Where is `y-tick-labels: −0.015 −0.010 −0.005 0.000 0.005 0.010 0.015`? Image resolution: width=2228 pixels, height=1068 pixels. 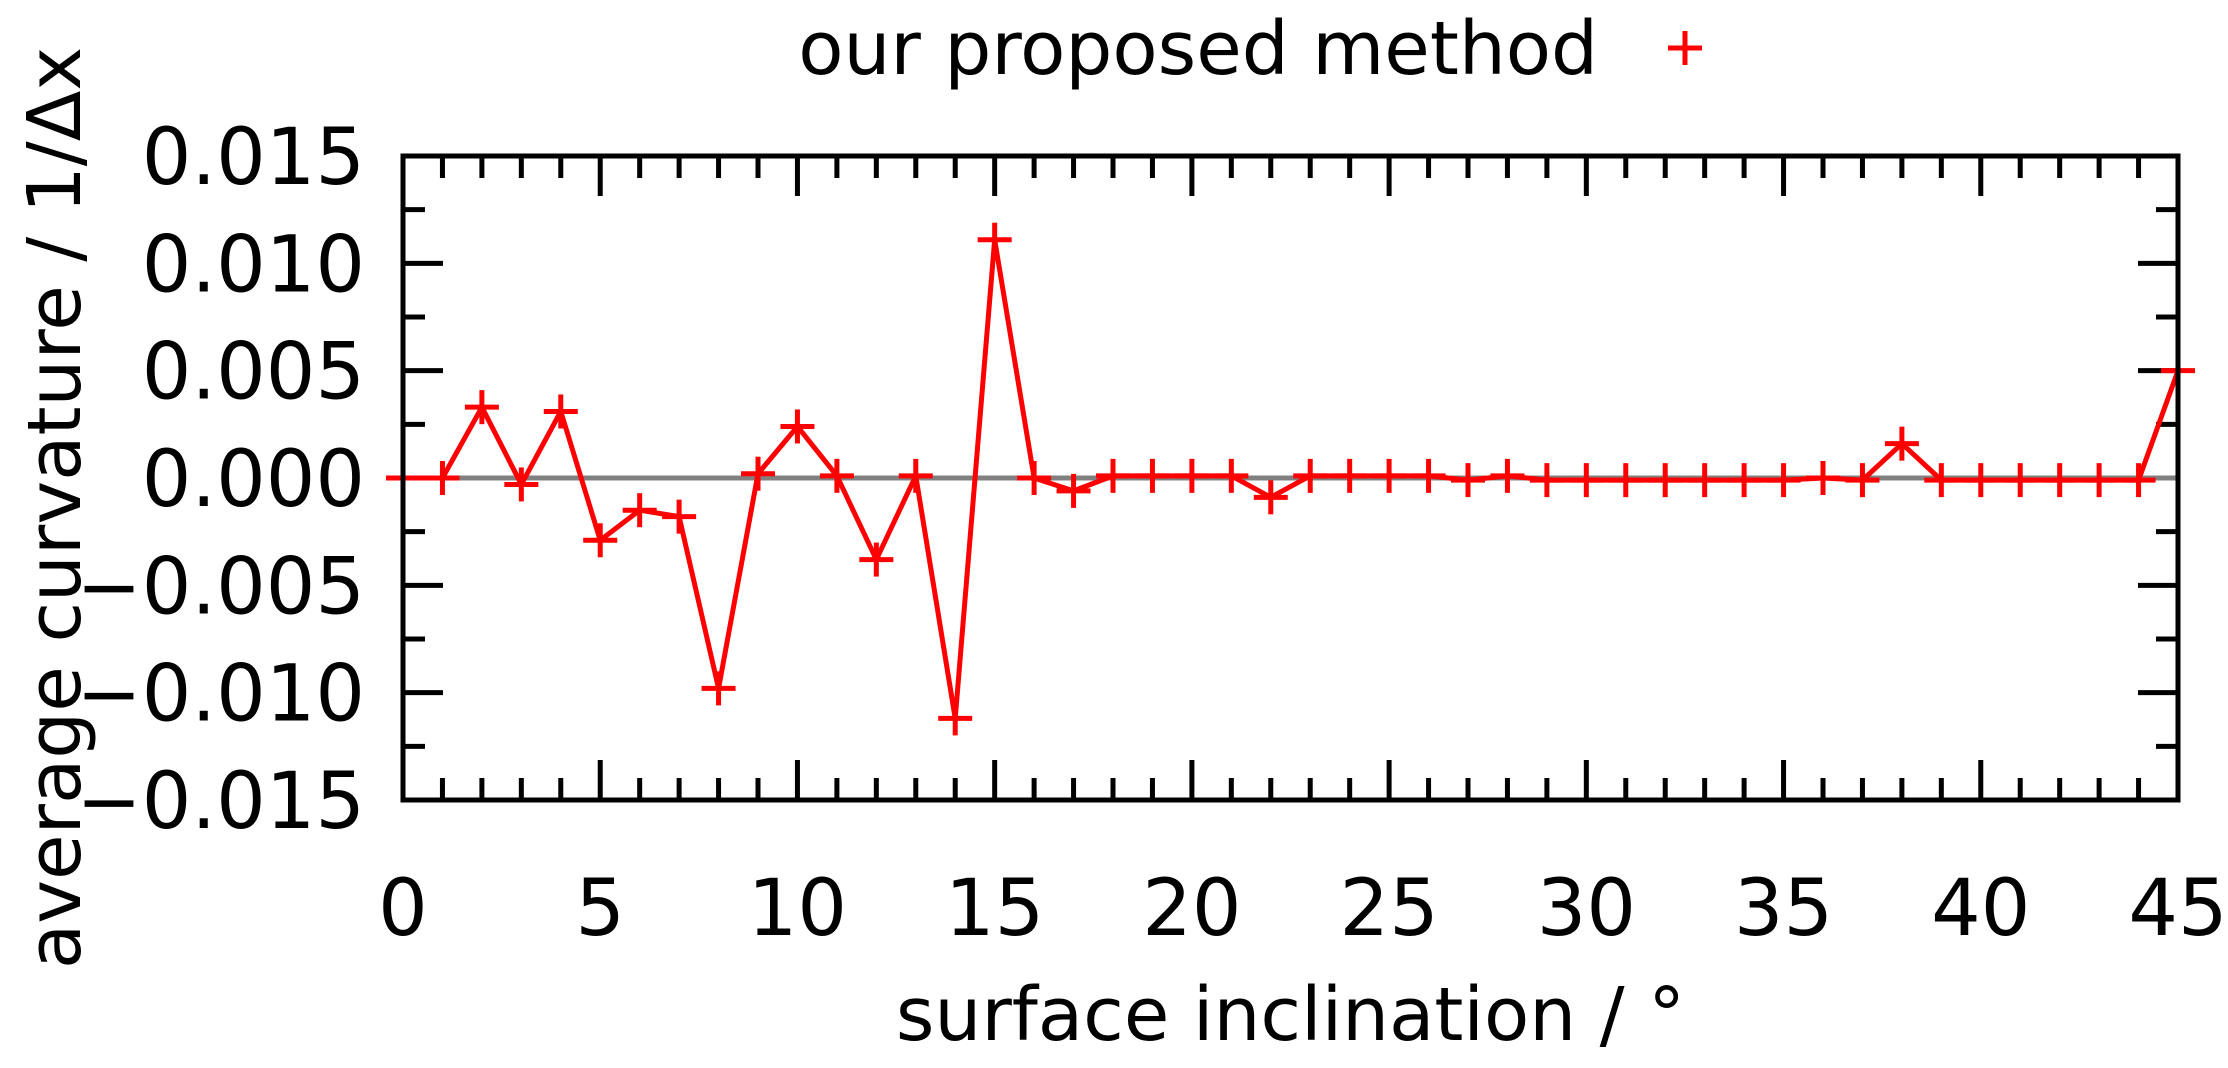
y-tick-labels: −0.015 −0.010 −0.005 0.000 0.005 0.010 0.015 is located at coordinates (220, 480).